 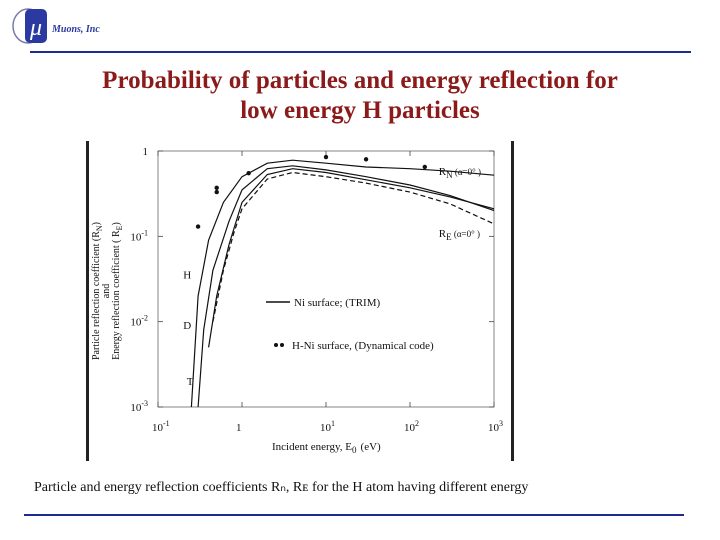 I want to click on ylabel-line2: and, so click(x=106, y=291).